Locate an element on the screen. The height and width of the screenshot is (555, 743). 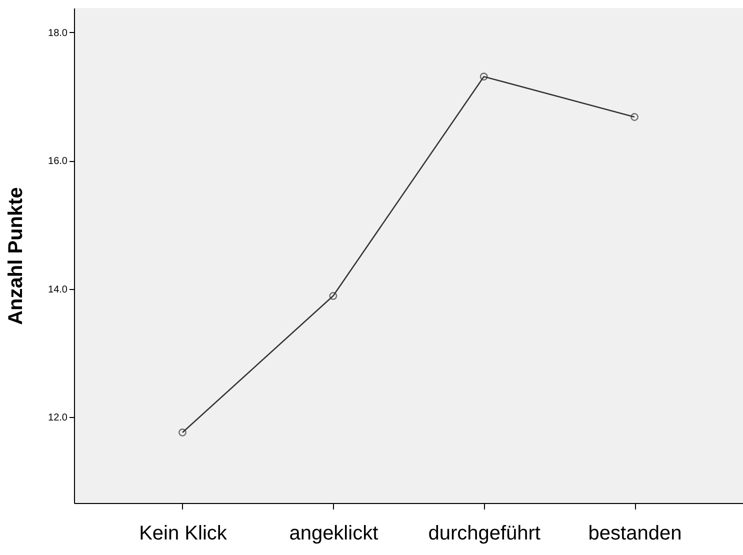
y-tick-label: 16.0 is located at coordinates (58, 162).